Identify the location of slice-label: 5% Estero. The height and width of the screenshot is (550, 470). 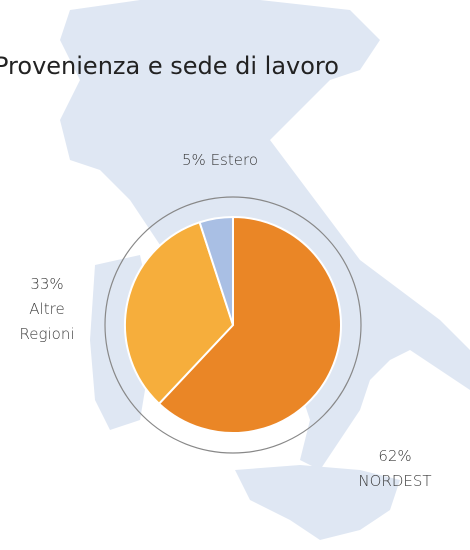
(220, 160).